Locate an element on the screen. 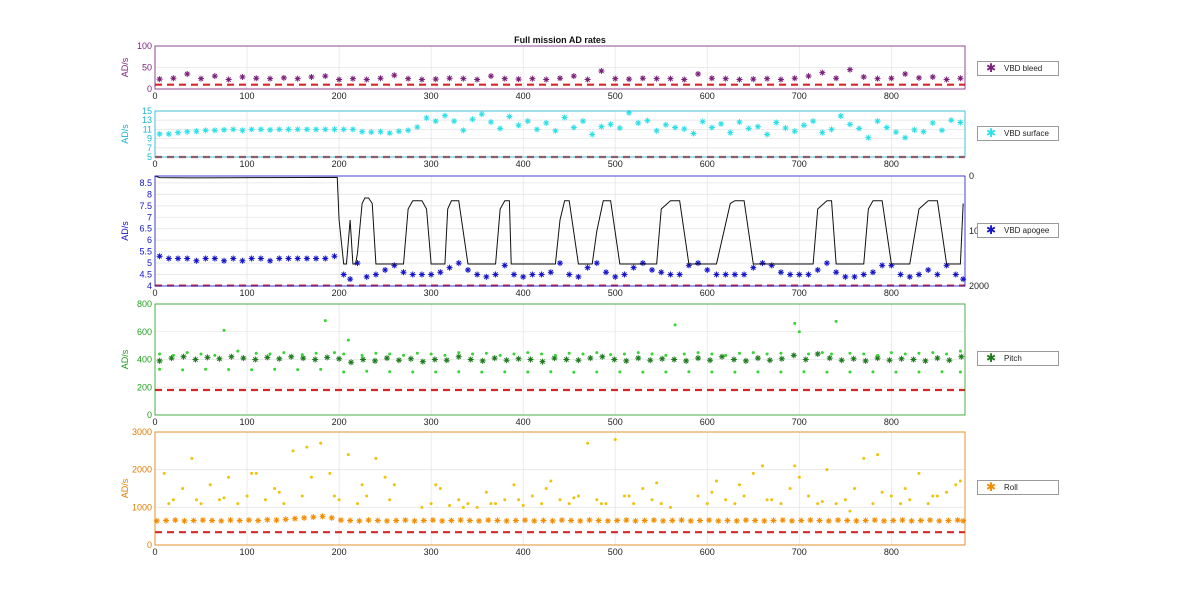  legend-vbd-surface: ✱ VBD surface is located at coordinates (1018, 133).